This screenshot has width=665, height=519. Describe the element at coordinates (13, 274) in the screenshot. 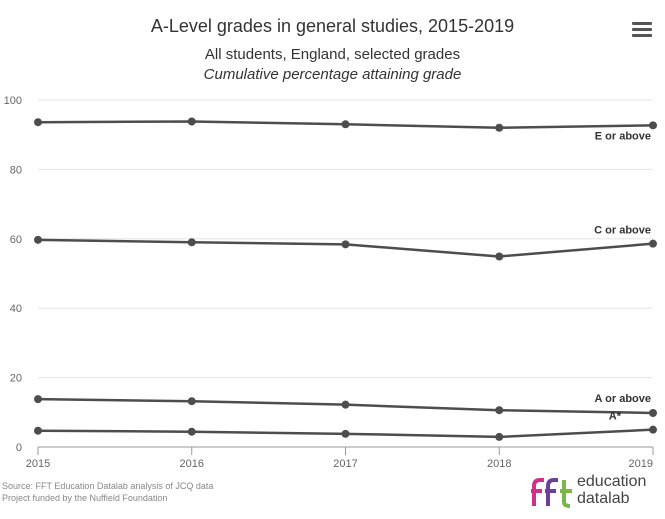

I see `y-axis-tick-labels: 0 20 40 60 80 100` at that location.